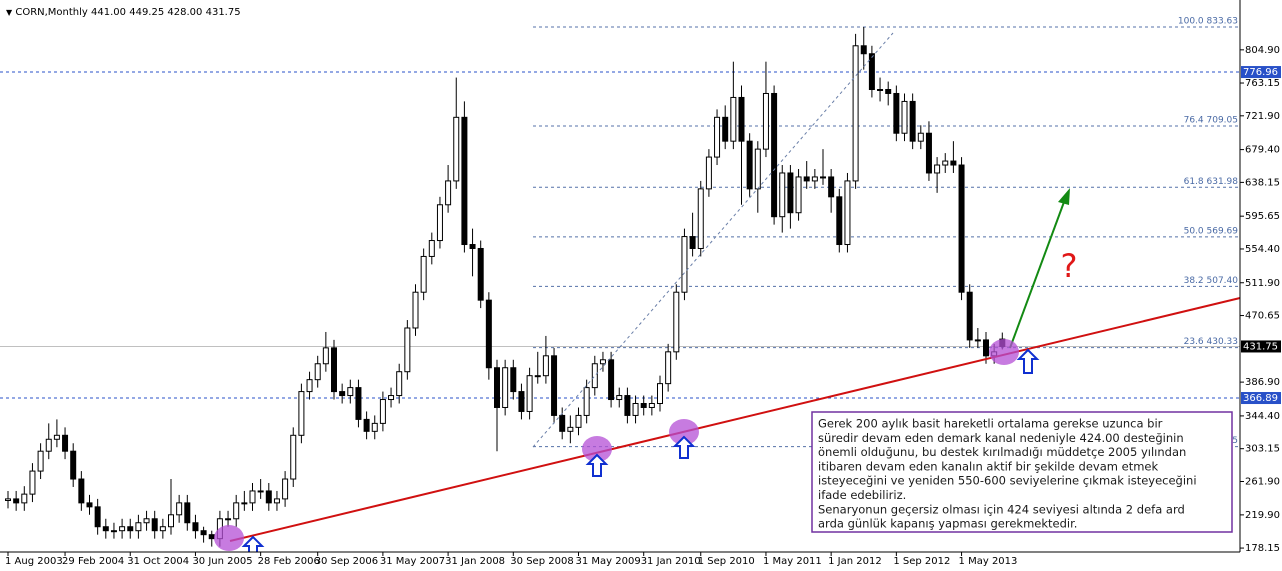 This screenshot has height=571, width=1282. Describe the element at coordinates (222, 561) in the screenshot. I see `x-tick-label: 30 Jun 2005` at that location.